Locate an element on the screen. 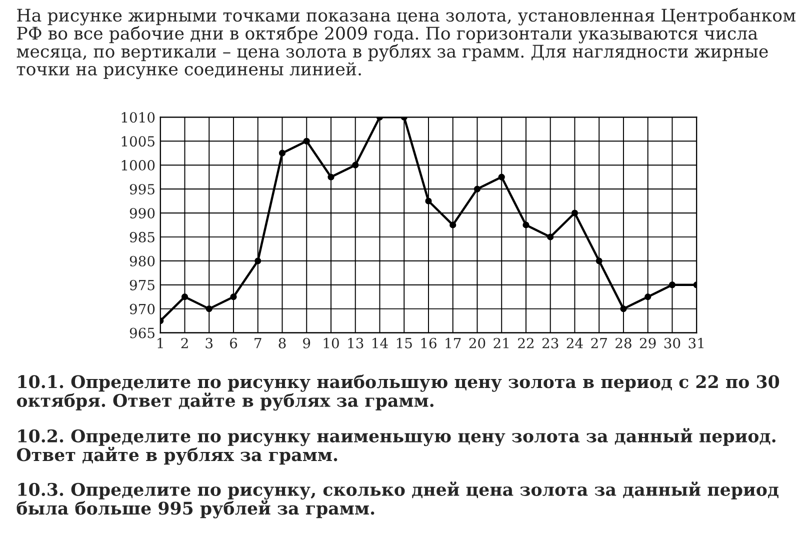  x-tick-label: 24 is located at coordinates (574, 343).